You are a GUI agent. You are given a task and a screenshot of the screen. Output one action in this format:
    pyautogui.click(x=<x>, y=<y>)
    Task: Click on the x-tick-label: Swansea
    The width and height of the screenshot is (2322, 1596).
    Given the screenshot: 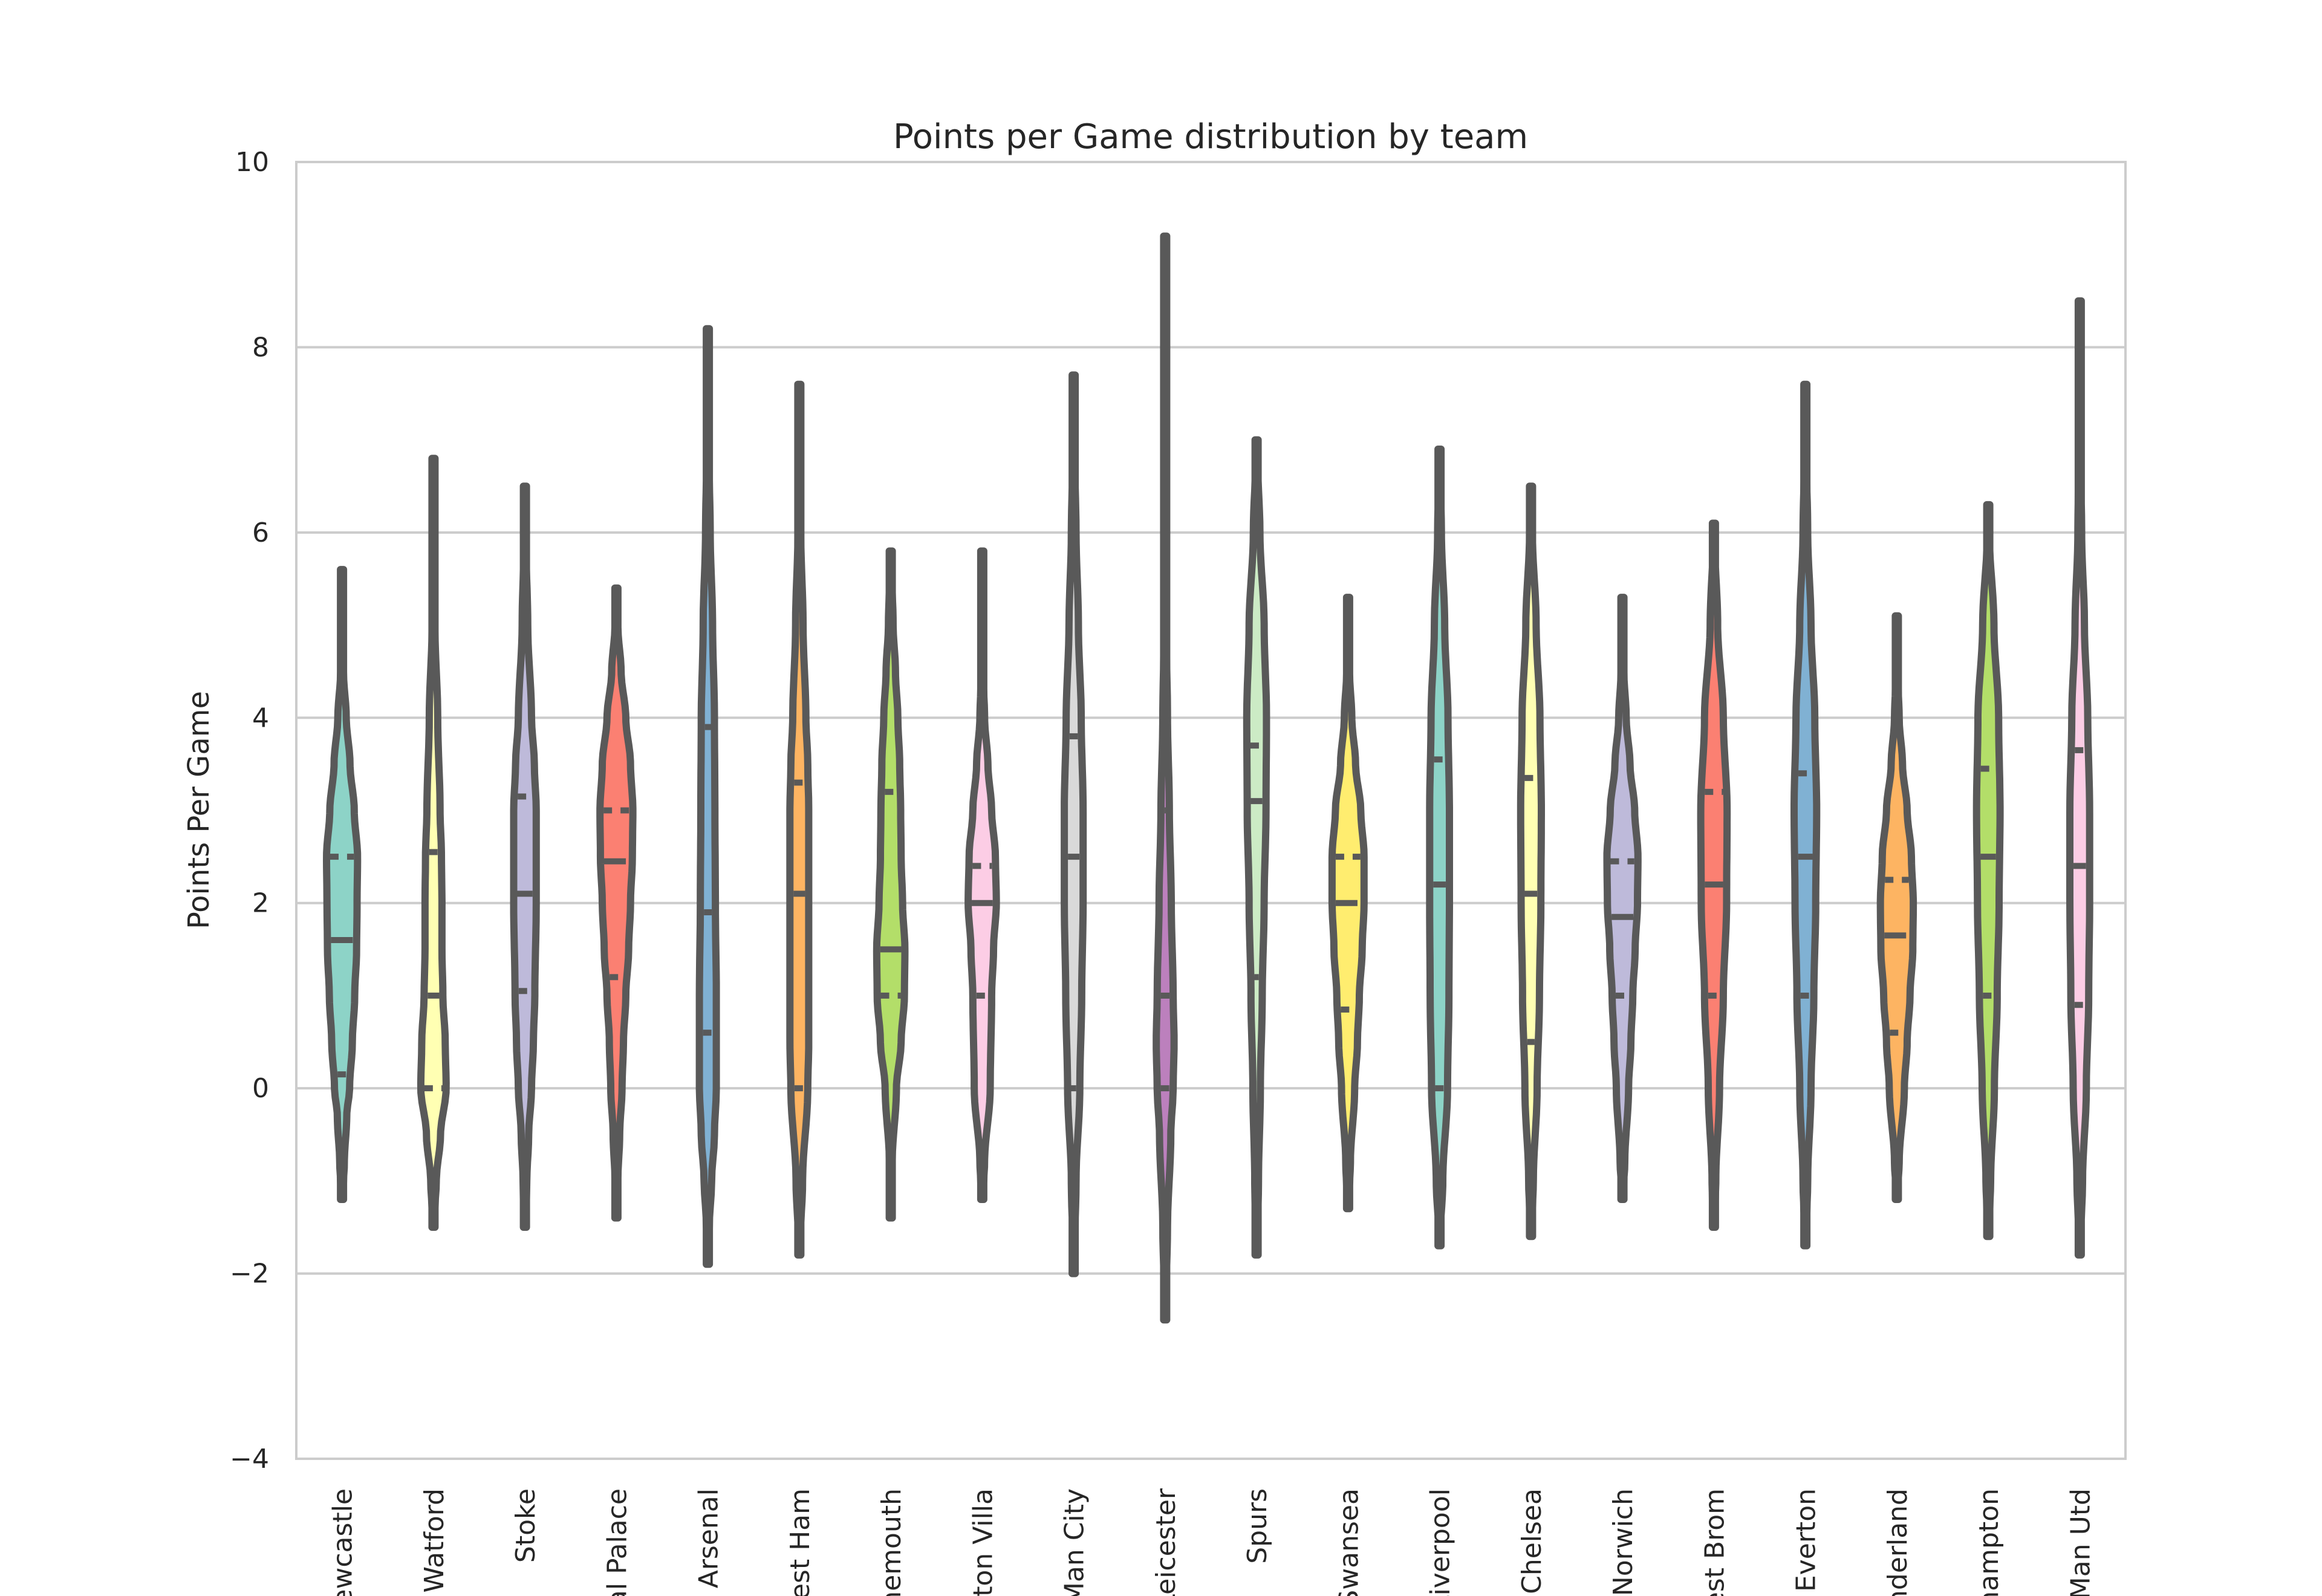 What is the action you would take?
    pyautogui.click(x=1348, y=1542)
    